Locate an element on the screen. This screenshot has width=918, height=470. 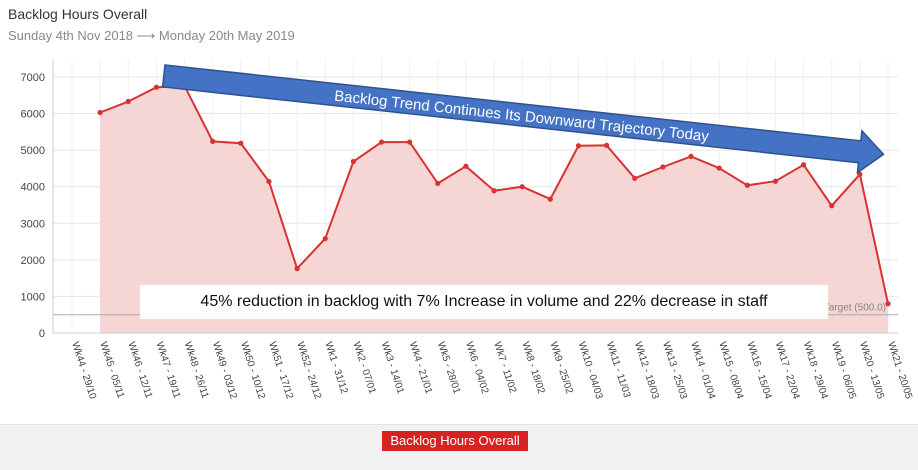
x-tick-label: Wk11 - 11/03 is located at coordinates (618, 370).